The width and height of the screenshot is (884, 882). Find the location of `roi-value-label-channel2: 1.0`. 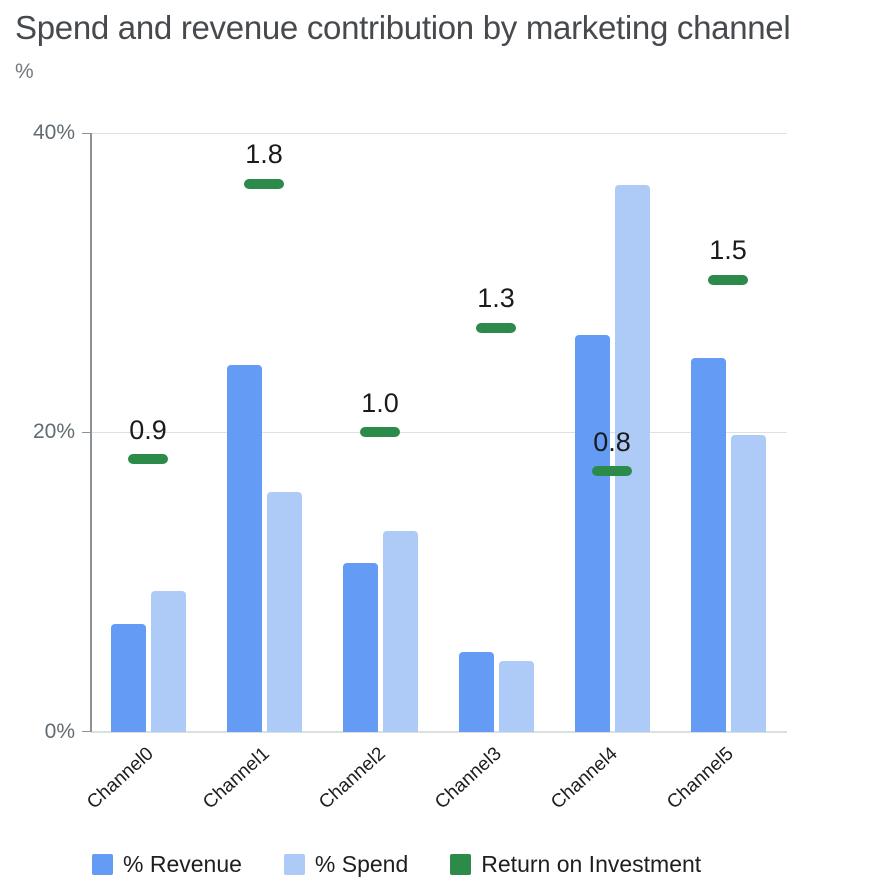

roi-value-label-channel2: 1.0 is located at coordinates (380, 402).